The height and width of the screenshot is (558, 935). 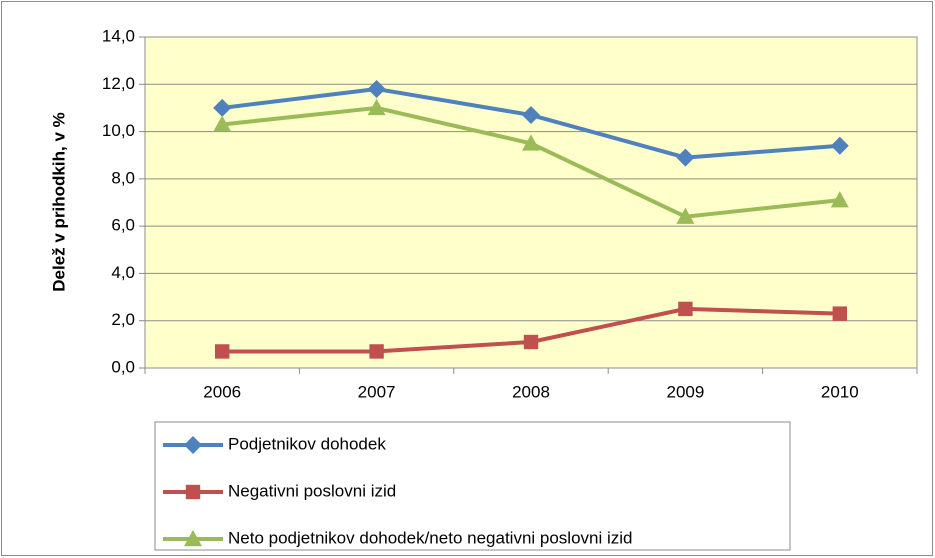 I want to click on x-tick-label: 2010, so click(x=840, y=391).